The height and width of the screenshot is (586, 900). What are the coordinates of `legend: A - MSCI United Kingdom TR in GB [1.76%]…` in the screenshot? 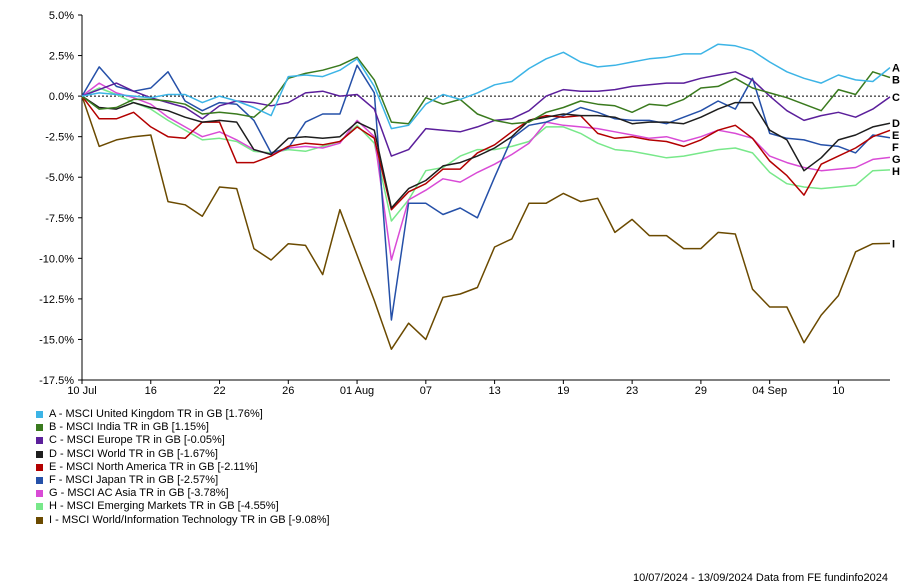 It's located at (183, 467).